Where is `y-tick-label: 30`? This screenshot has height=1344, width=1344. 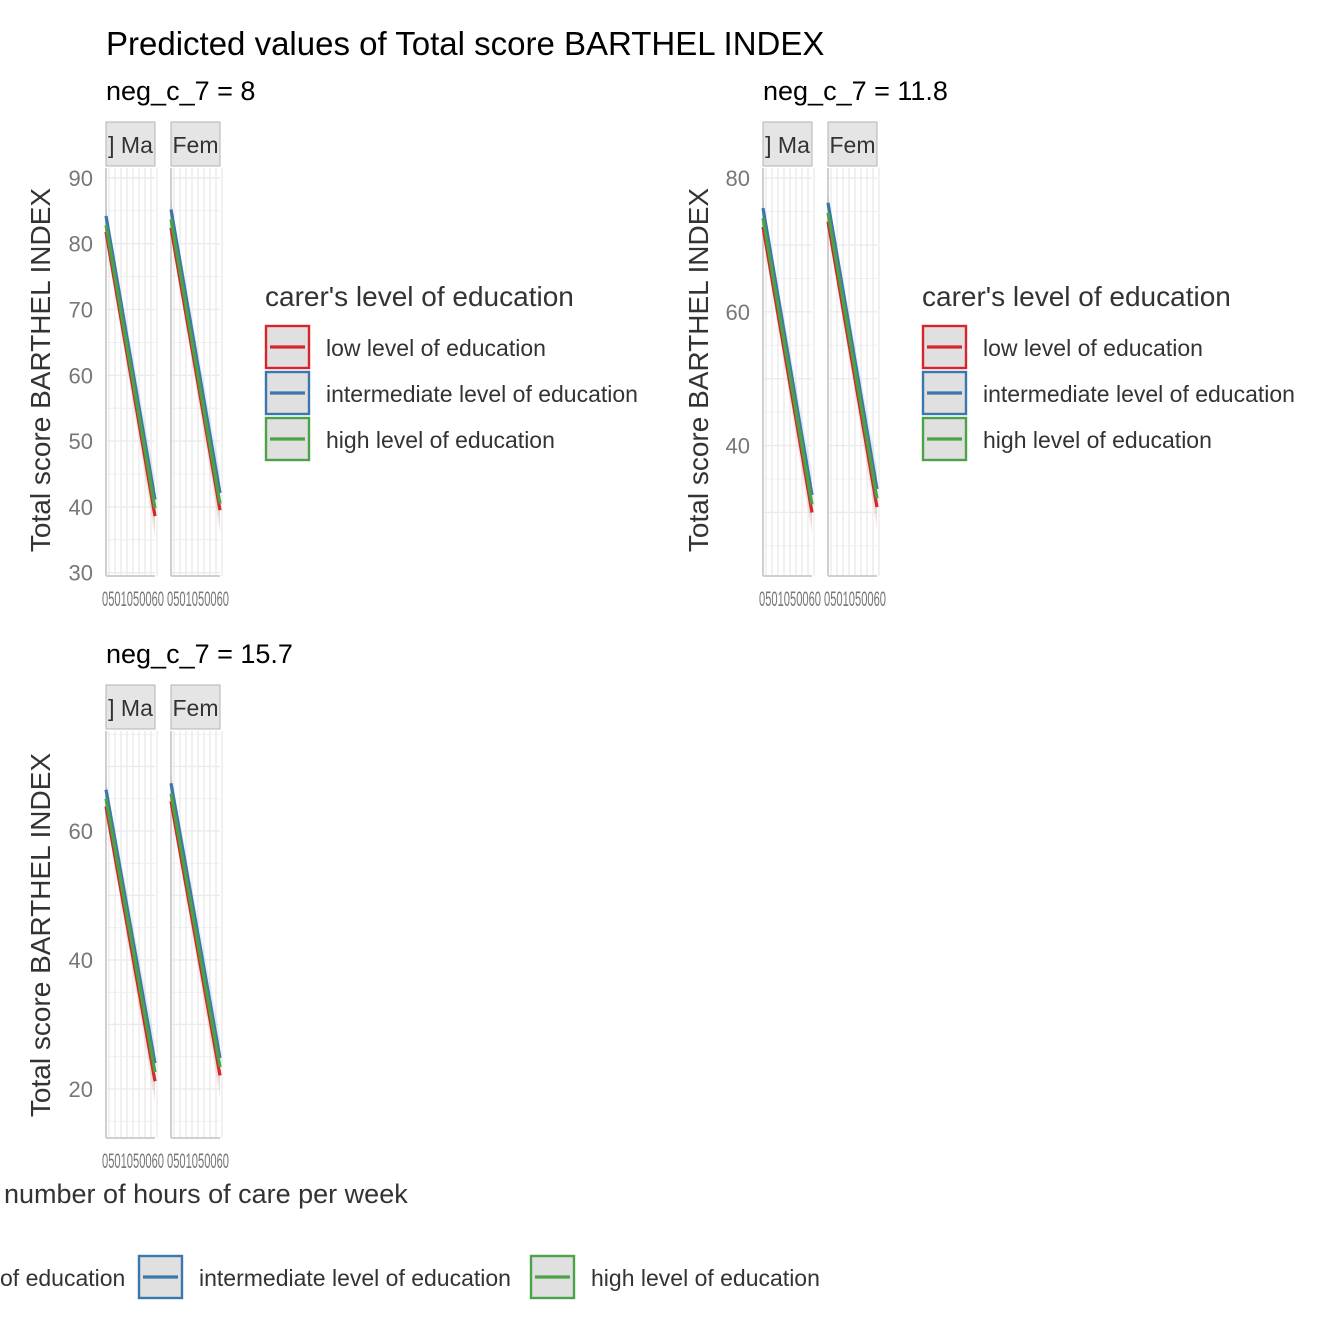 y-tick-label: 30 is located at coordinates (81, 573).